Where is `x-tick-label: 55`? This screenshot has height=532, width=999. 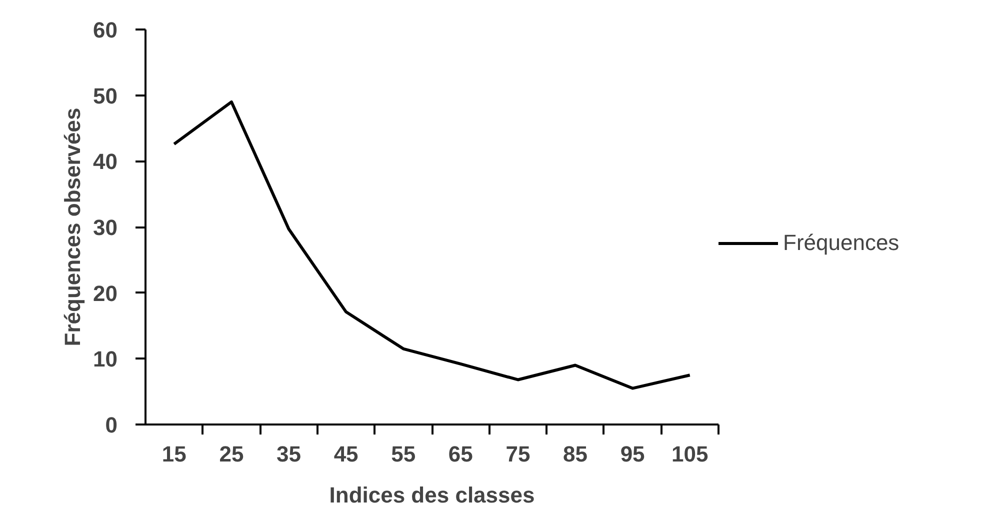 x-tick-label: 55 is located at coordinates (403, 454).